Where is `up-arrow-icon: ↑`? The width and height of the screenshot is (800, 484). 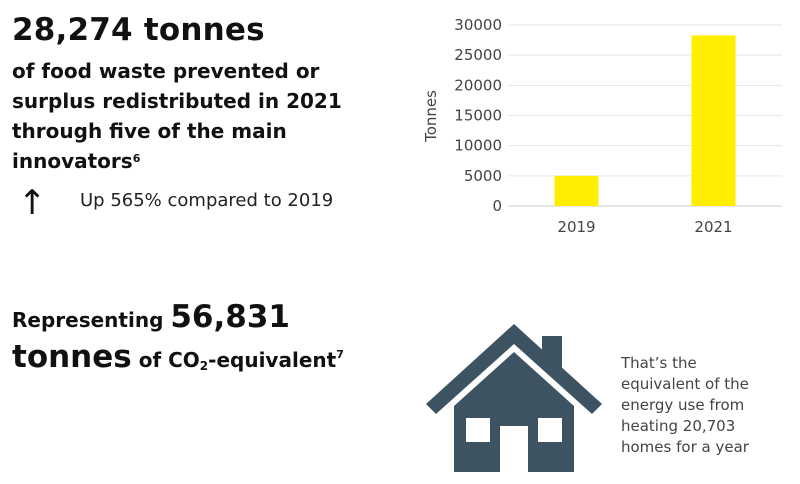 up-arrow-icon: ↑ is located at coordinates (32, 203).